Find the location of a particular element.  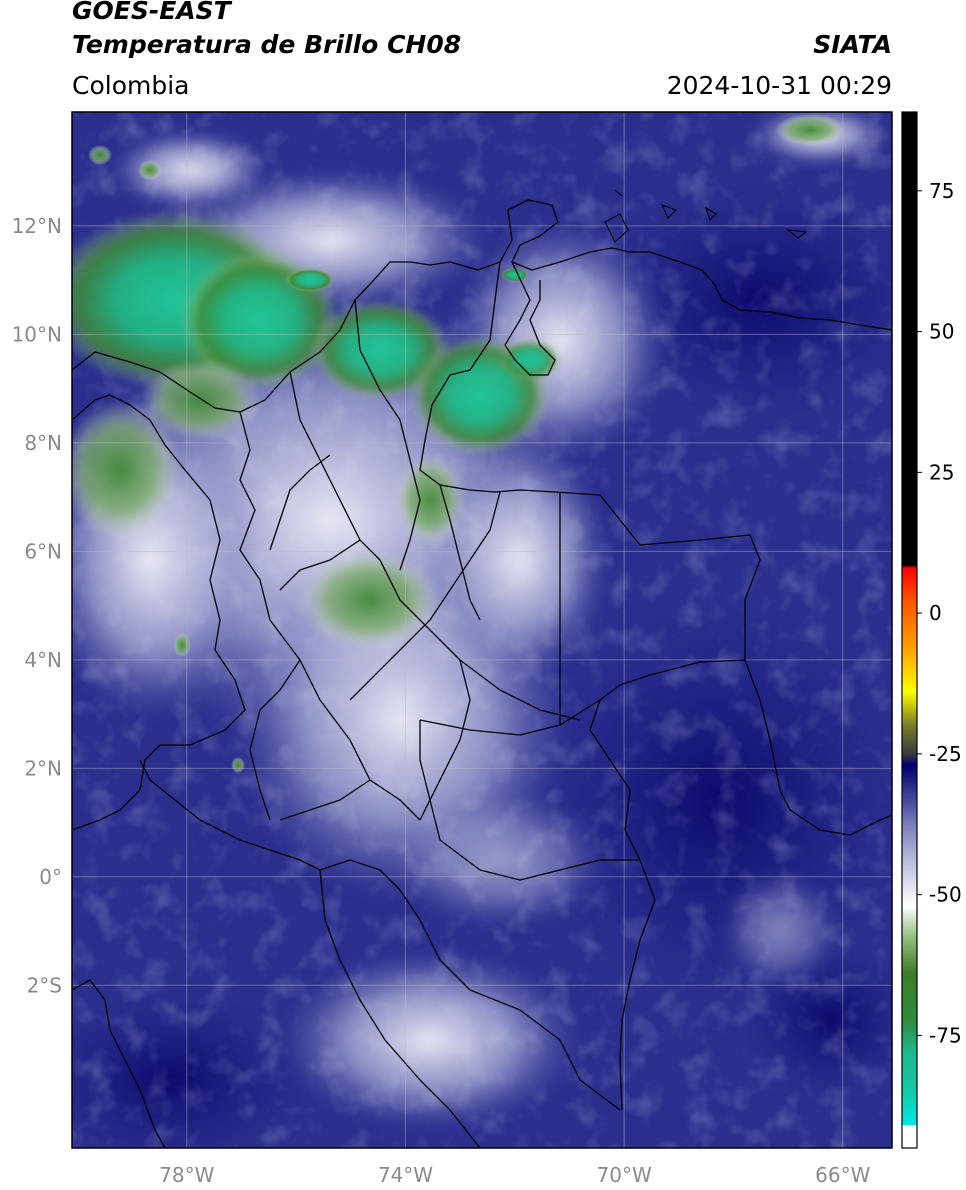

colorbar-frame is located at coordinates (909, 630).